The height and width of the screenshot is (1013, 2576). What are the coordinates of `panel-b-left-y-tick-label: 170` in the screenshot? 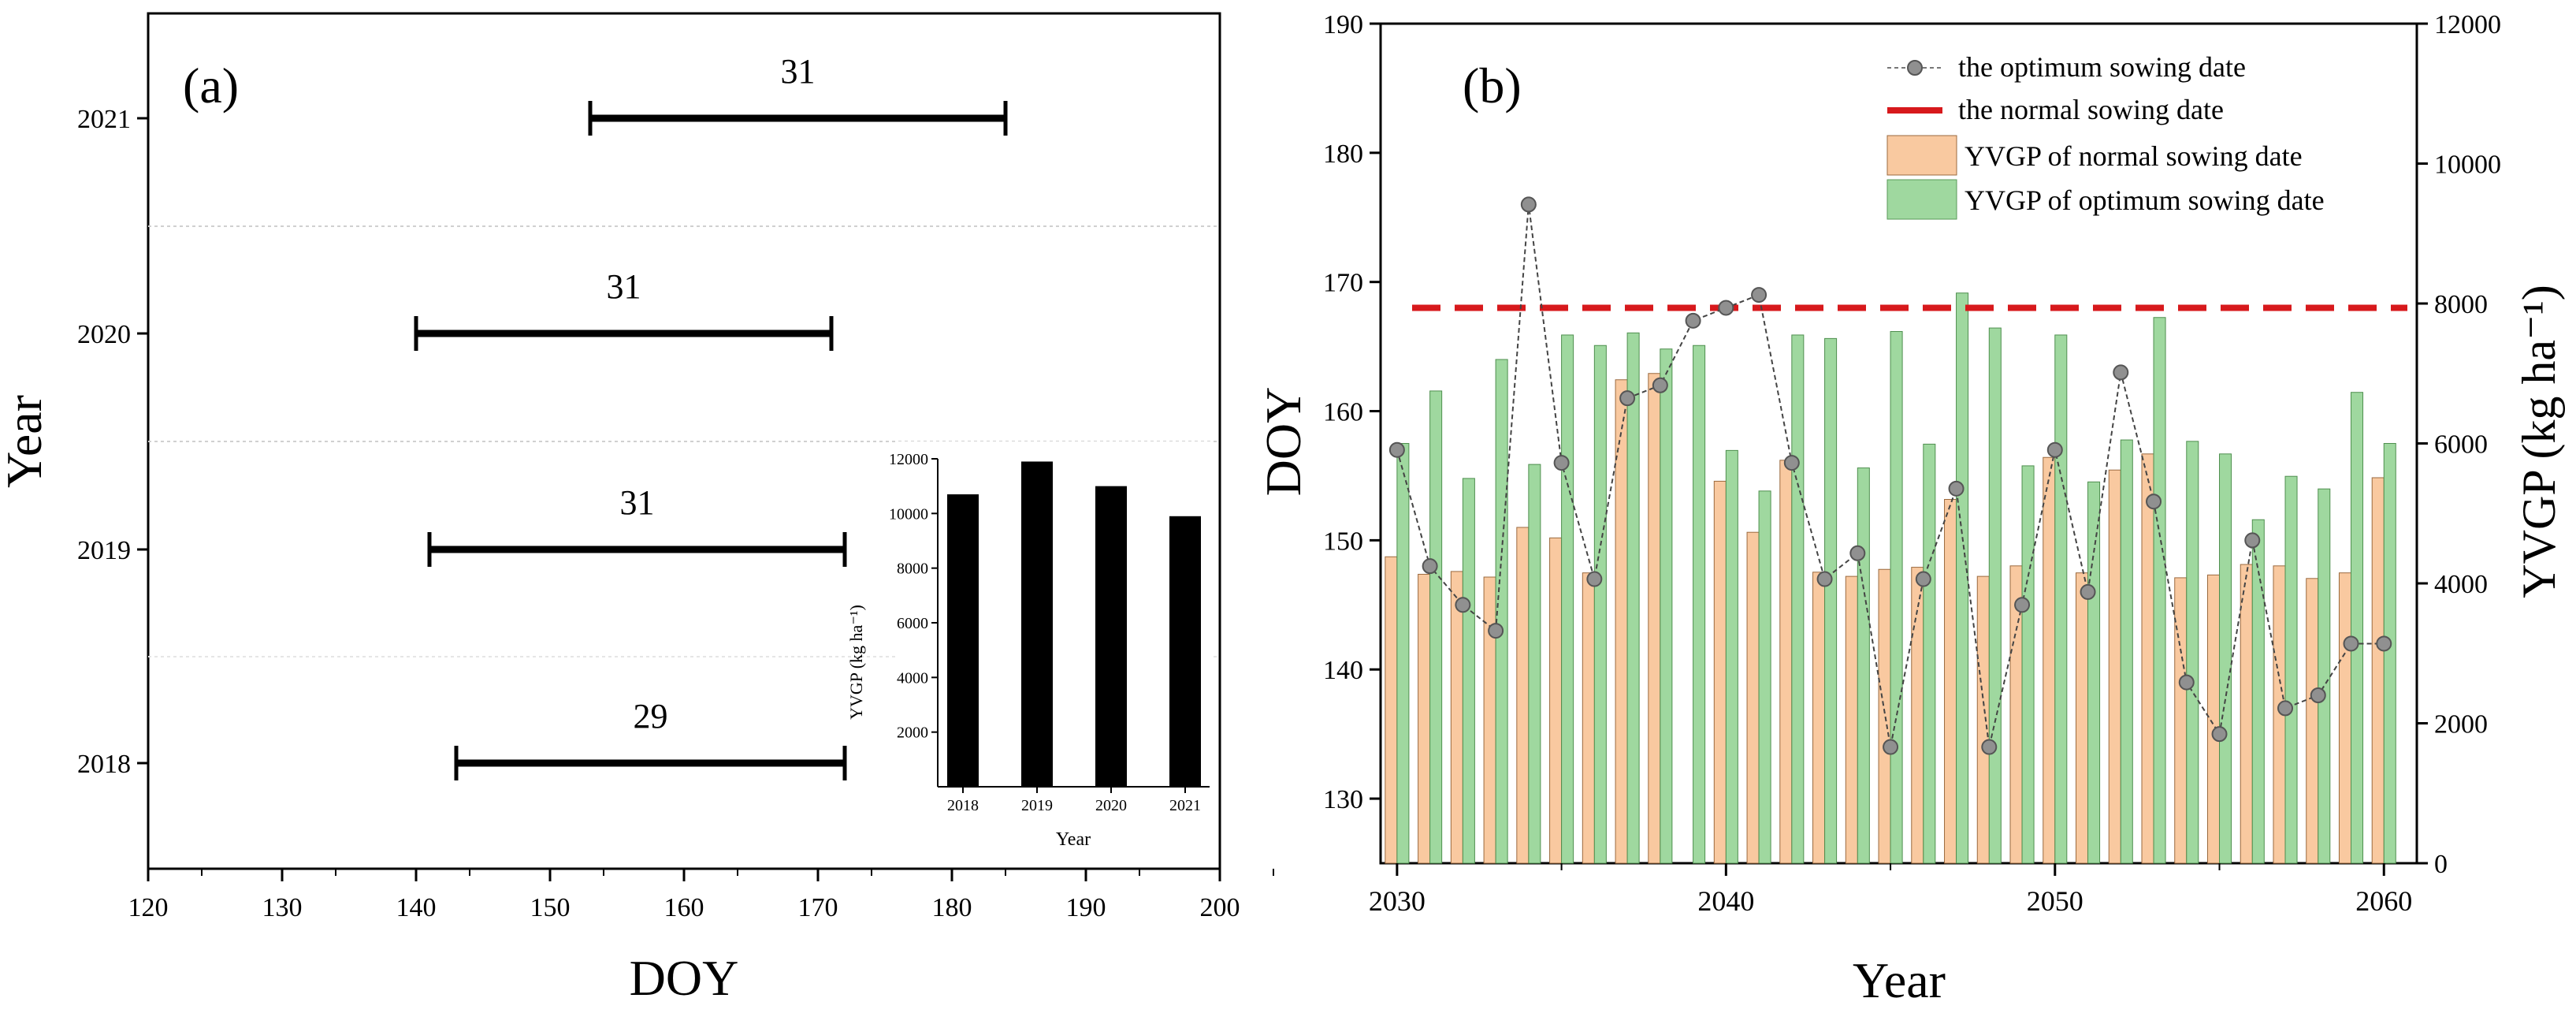 It's located at (1343, 283).